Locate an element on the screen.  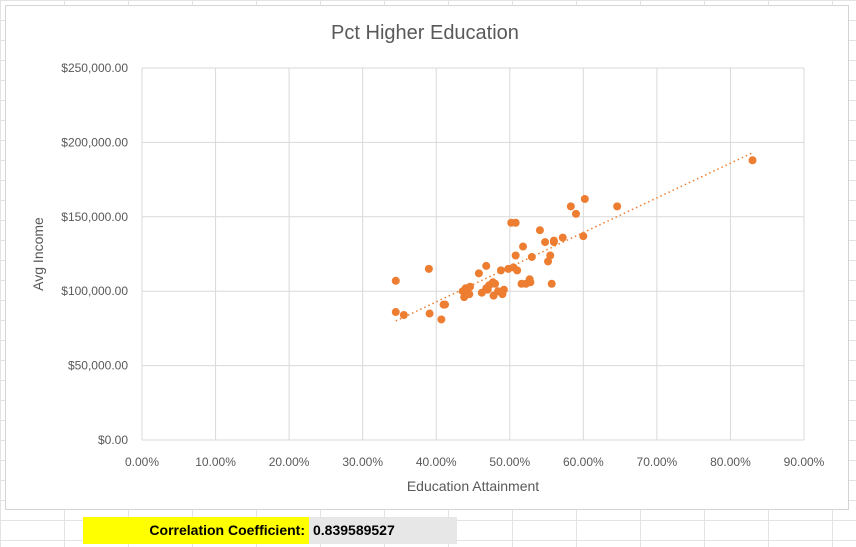
x-tick-label: 0.00% is located at coordinates (142, 462).